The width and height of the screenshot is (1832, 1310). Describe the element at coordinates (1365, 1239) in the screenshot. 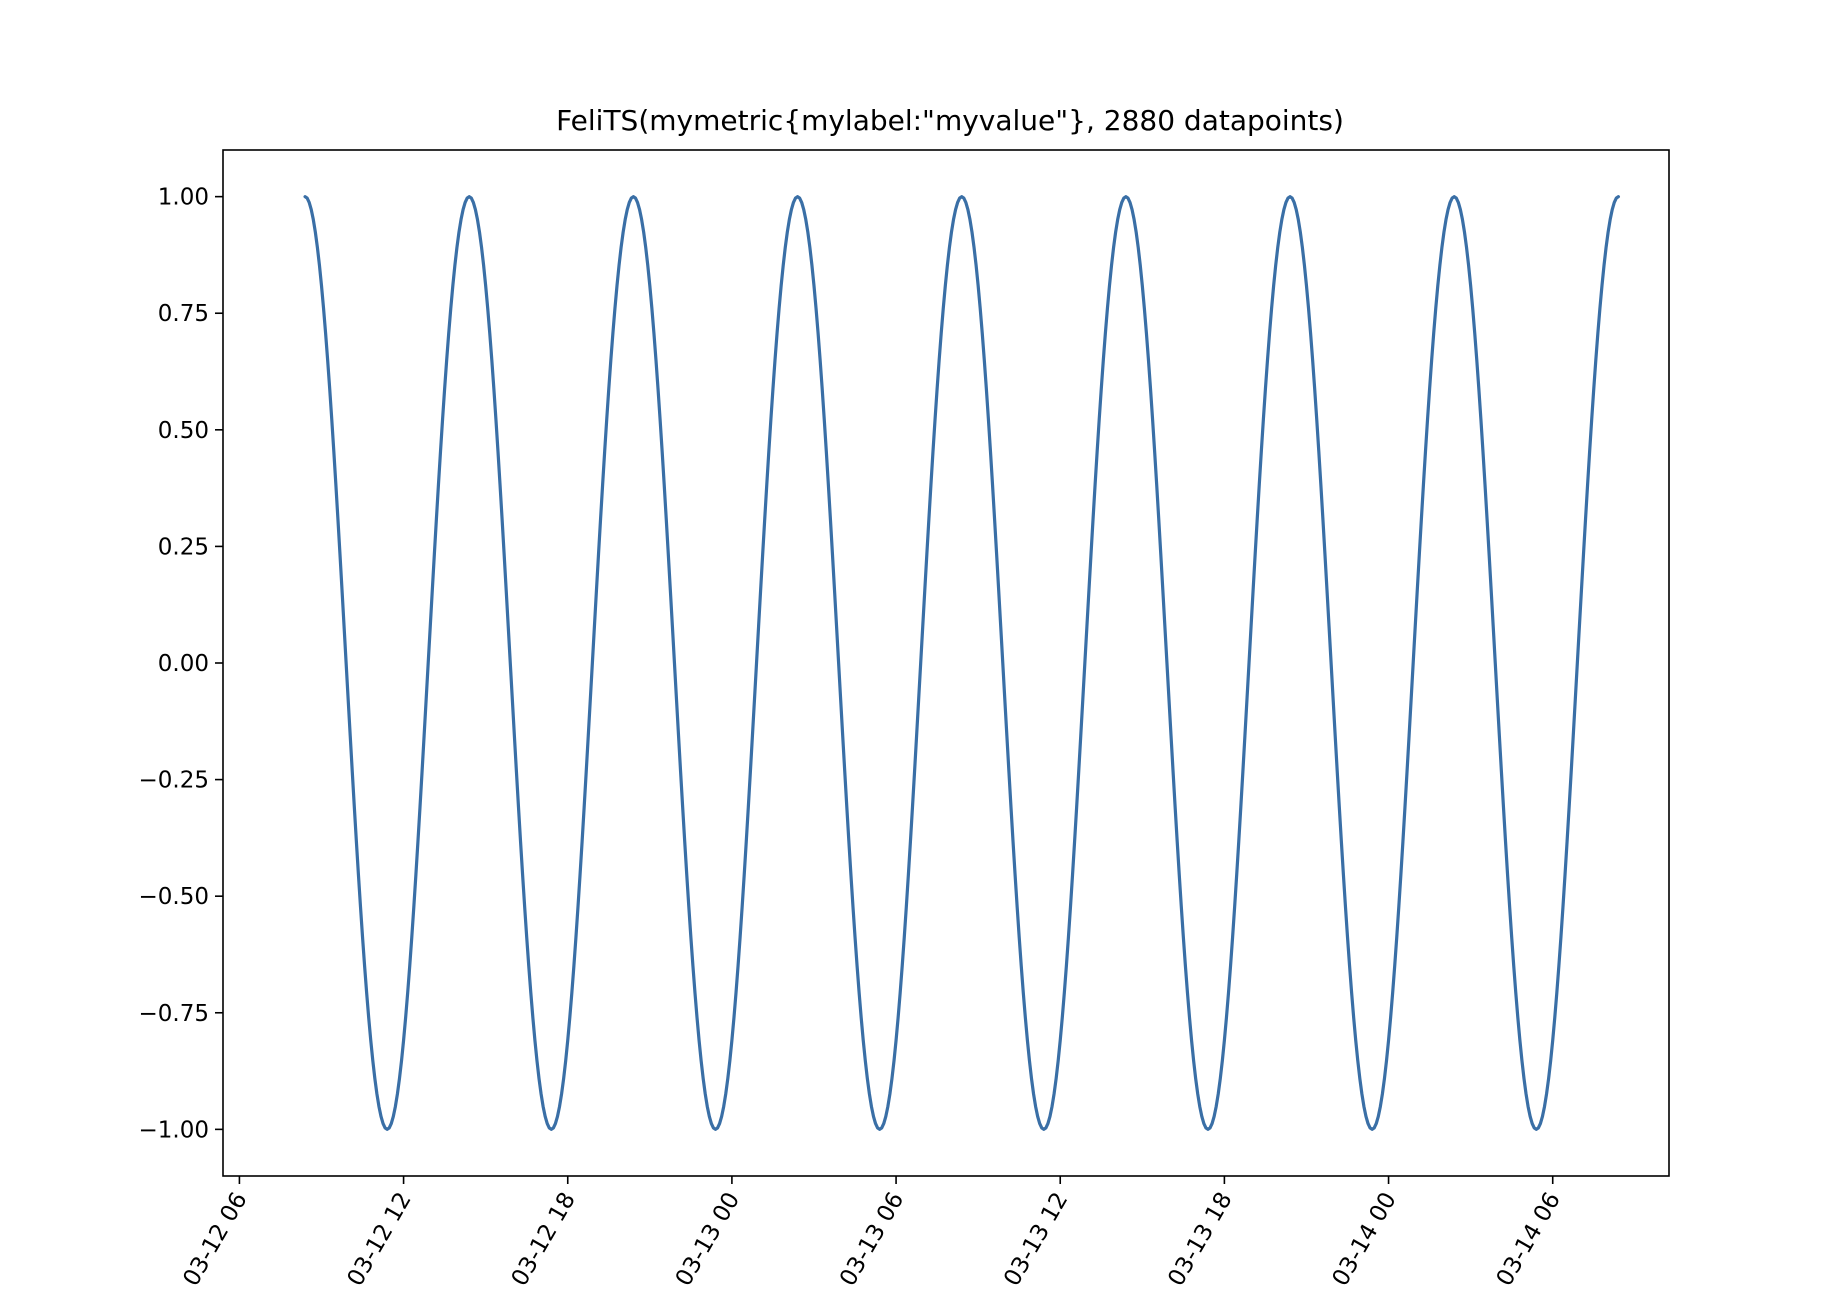

I see `x-tick-label: 03-14 00` at that location.